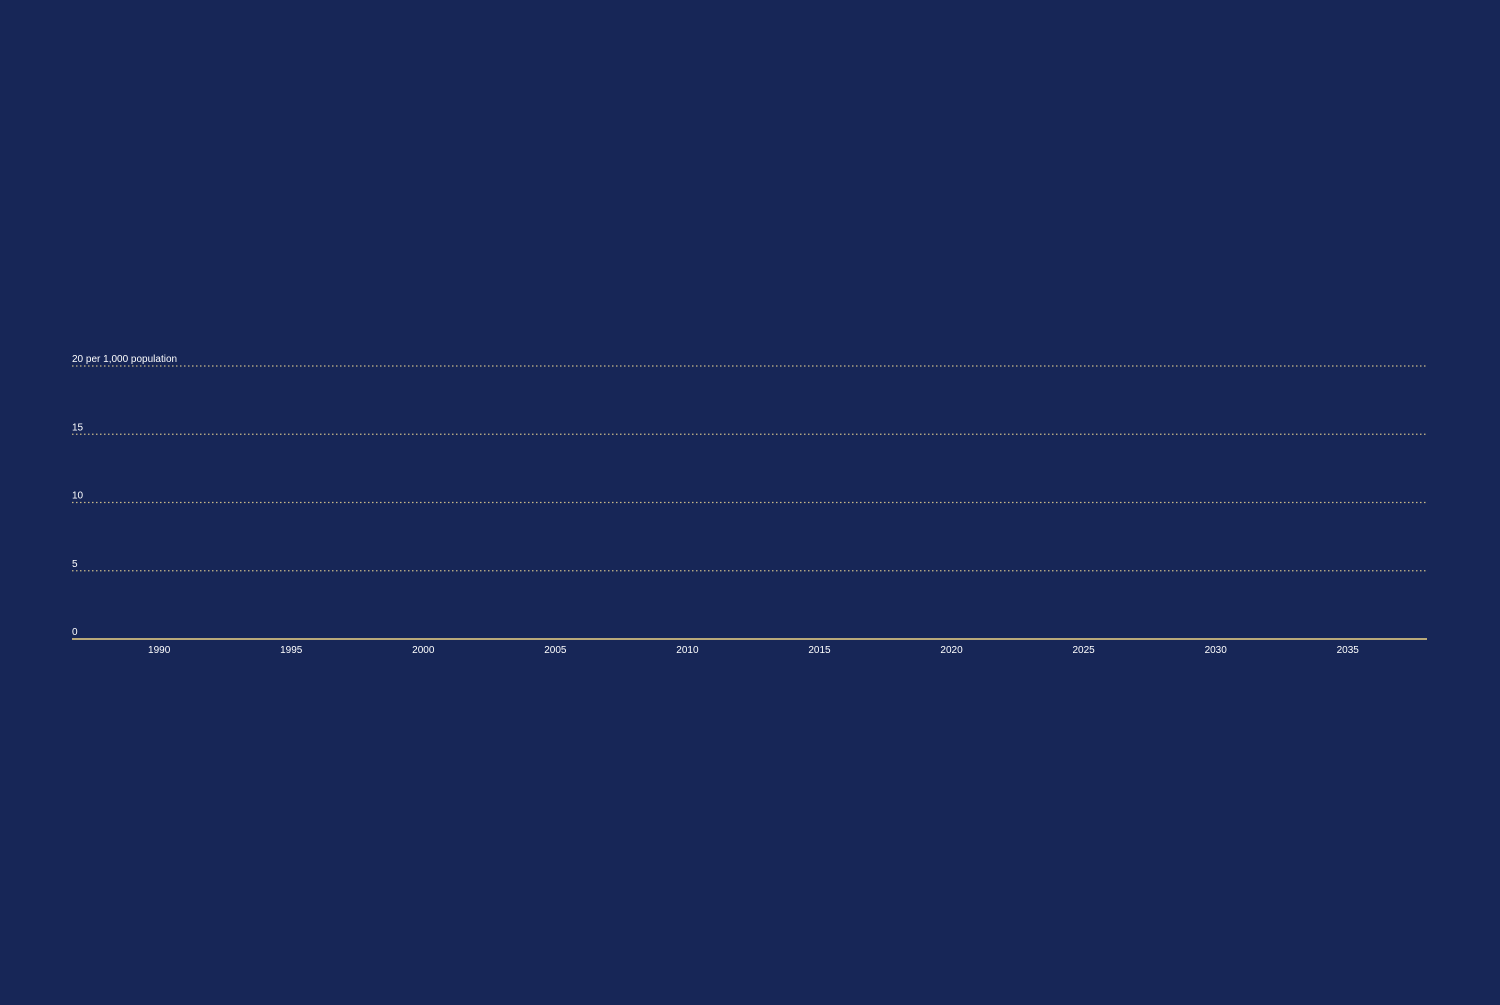 This screenshot has width=1500, height=1005. Describe the element at coordinates (291, 650) in the screenshot. I see `x-tick-label: 1995` at that location.